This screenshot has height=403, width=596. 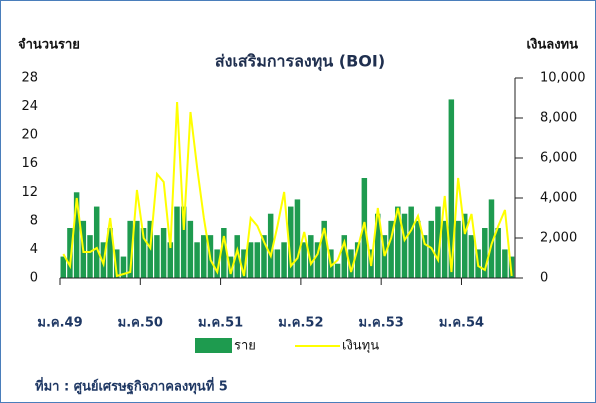 What do you see at coordinates (34, 278) in the screenshot?
I see `y-tick-label: 0` at bounding box center [34, 278].